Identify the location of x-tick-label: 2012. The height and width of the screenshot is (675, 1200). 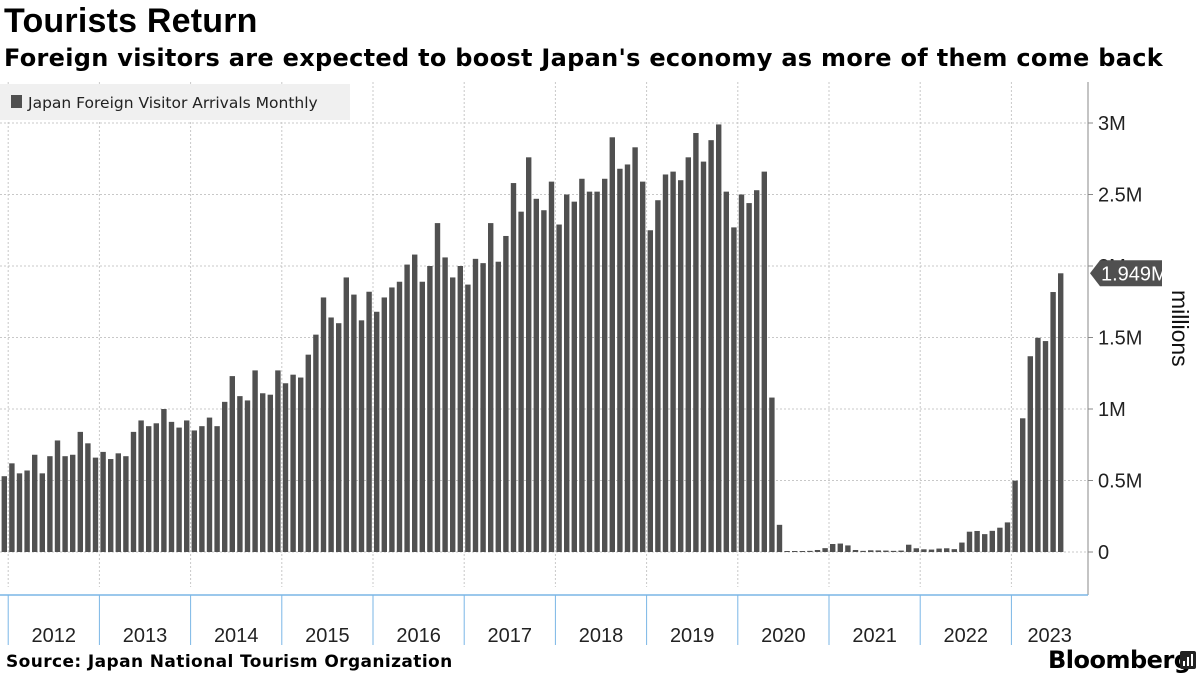
(54, 636).